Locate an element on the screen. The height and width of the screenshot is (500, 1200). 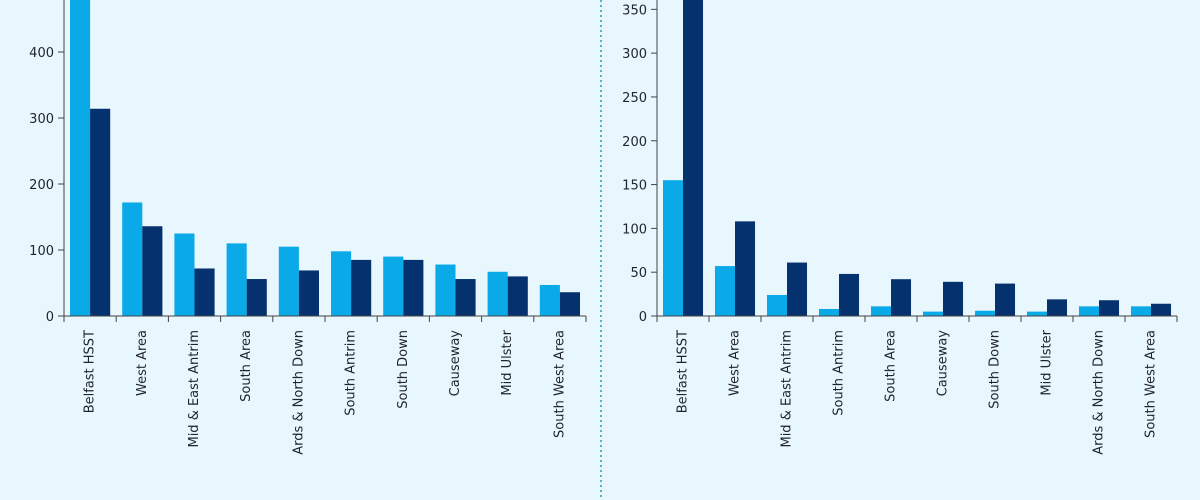
y-tick-label: 400 is located at coordinates (41, 53).